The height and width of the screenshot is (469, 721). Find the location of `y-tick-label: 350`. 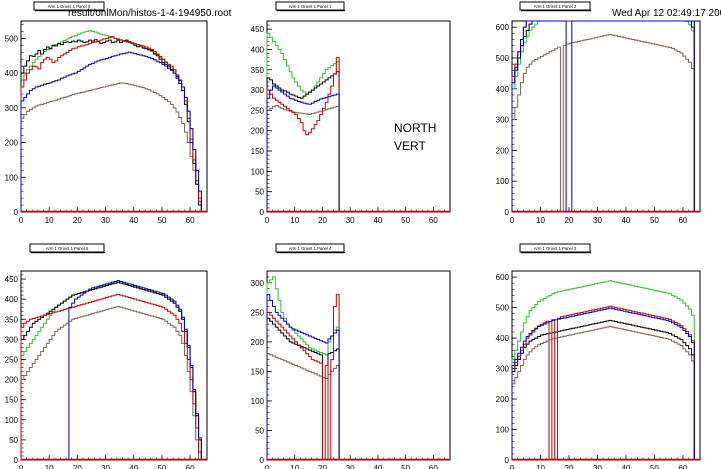

y-tick-label: 350 is located at coordinates (258, 70).